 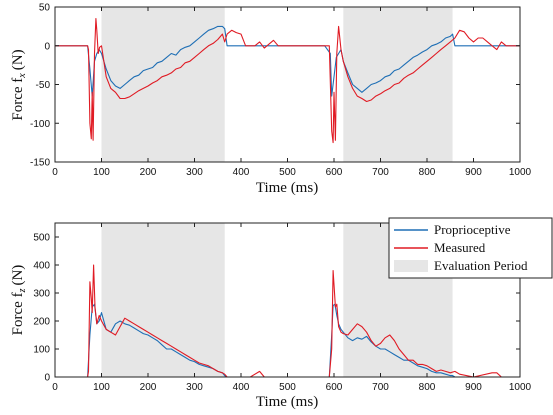 I want to click on top-series-proprioceptive, so click(x=287, y=61).